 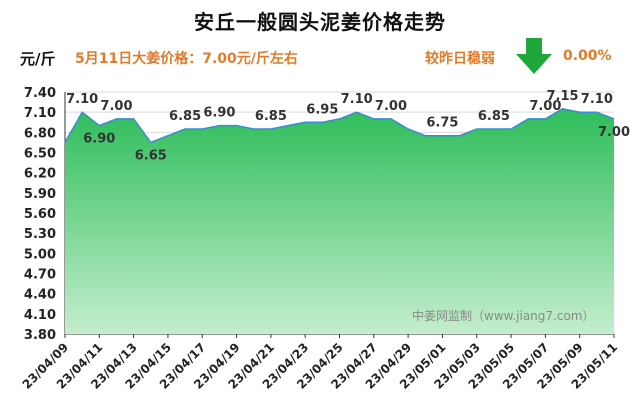 I want to click on y-tick-label: 5.00, so click(x=40, y=254).